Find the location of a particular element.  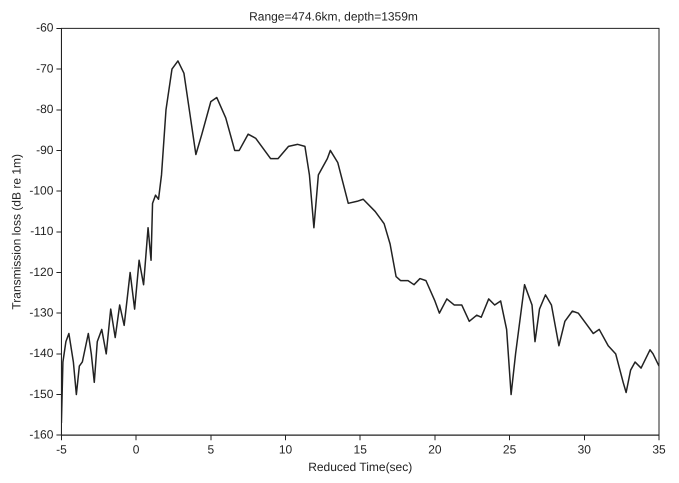

y-tick-label: -140 is located at coordinates (41, 353).